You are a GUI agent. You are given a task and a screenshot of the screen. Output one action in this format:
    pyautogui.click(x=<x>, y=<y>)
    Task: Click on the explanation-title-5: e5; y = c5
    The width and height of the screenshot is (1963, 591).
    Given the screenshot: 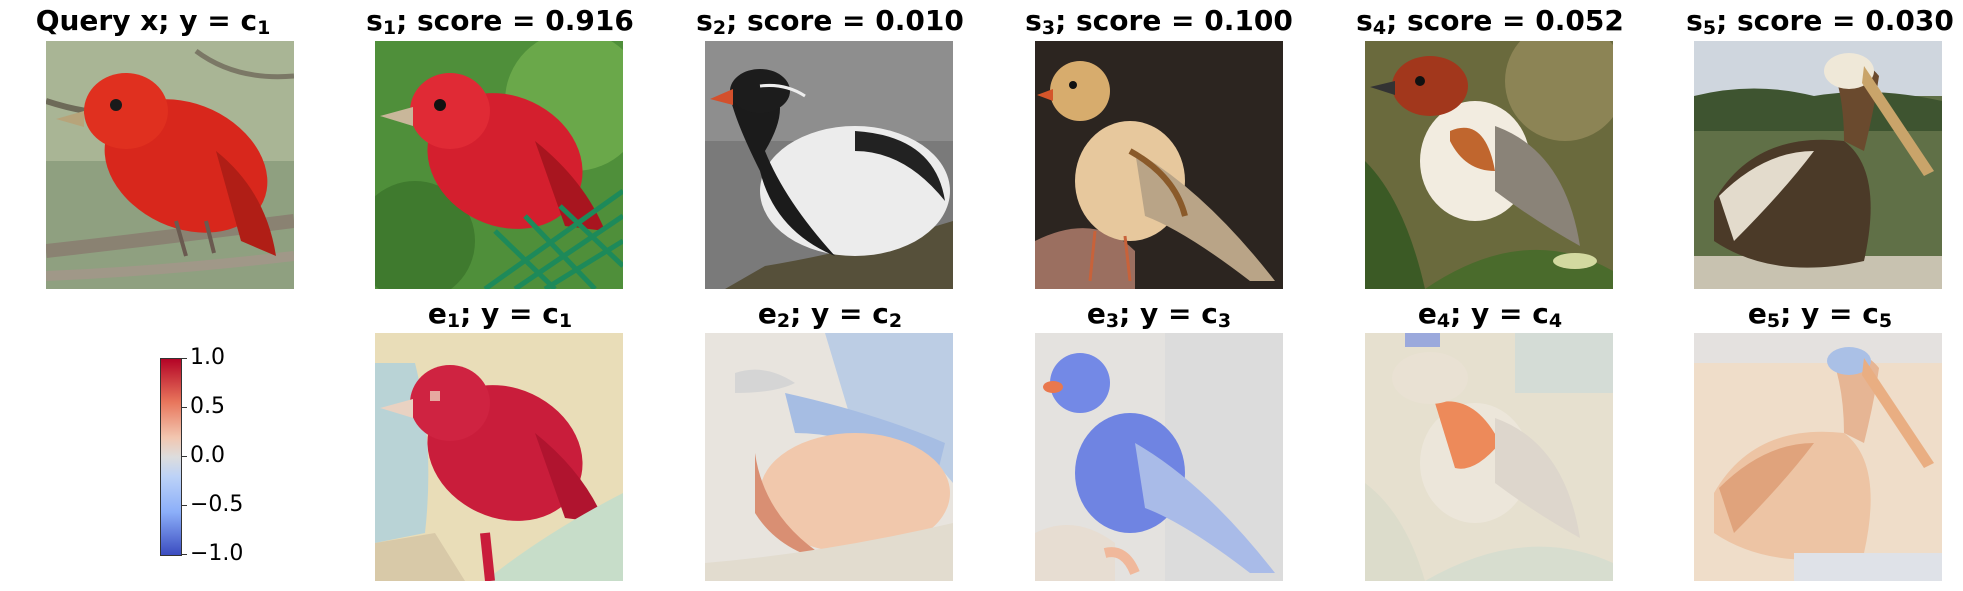 What is the action you would take?
    pyautogui.click(x=1820, y=314)
    